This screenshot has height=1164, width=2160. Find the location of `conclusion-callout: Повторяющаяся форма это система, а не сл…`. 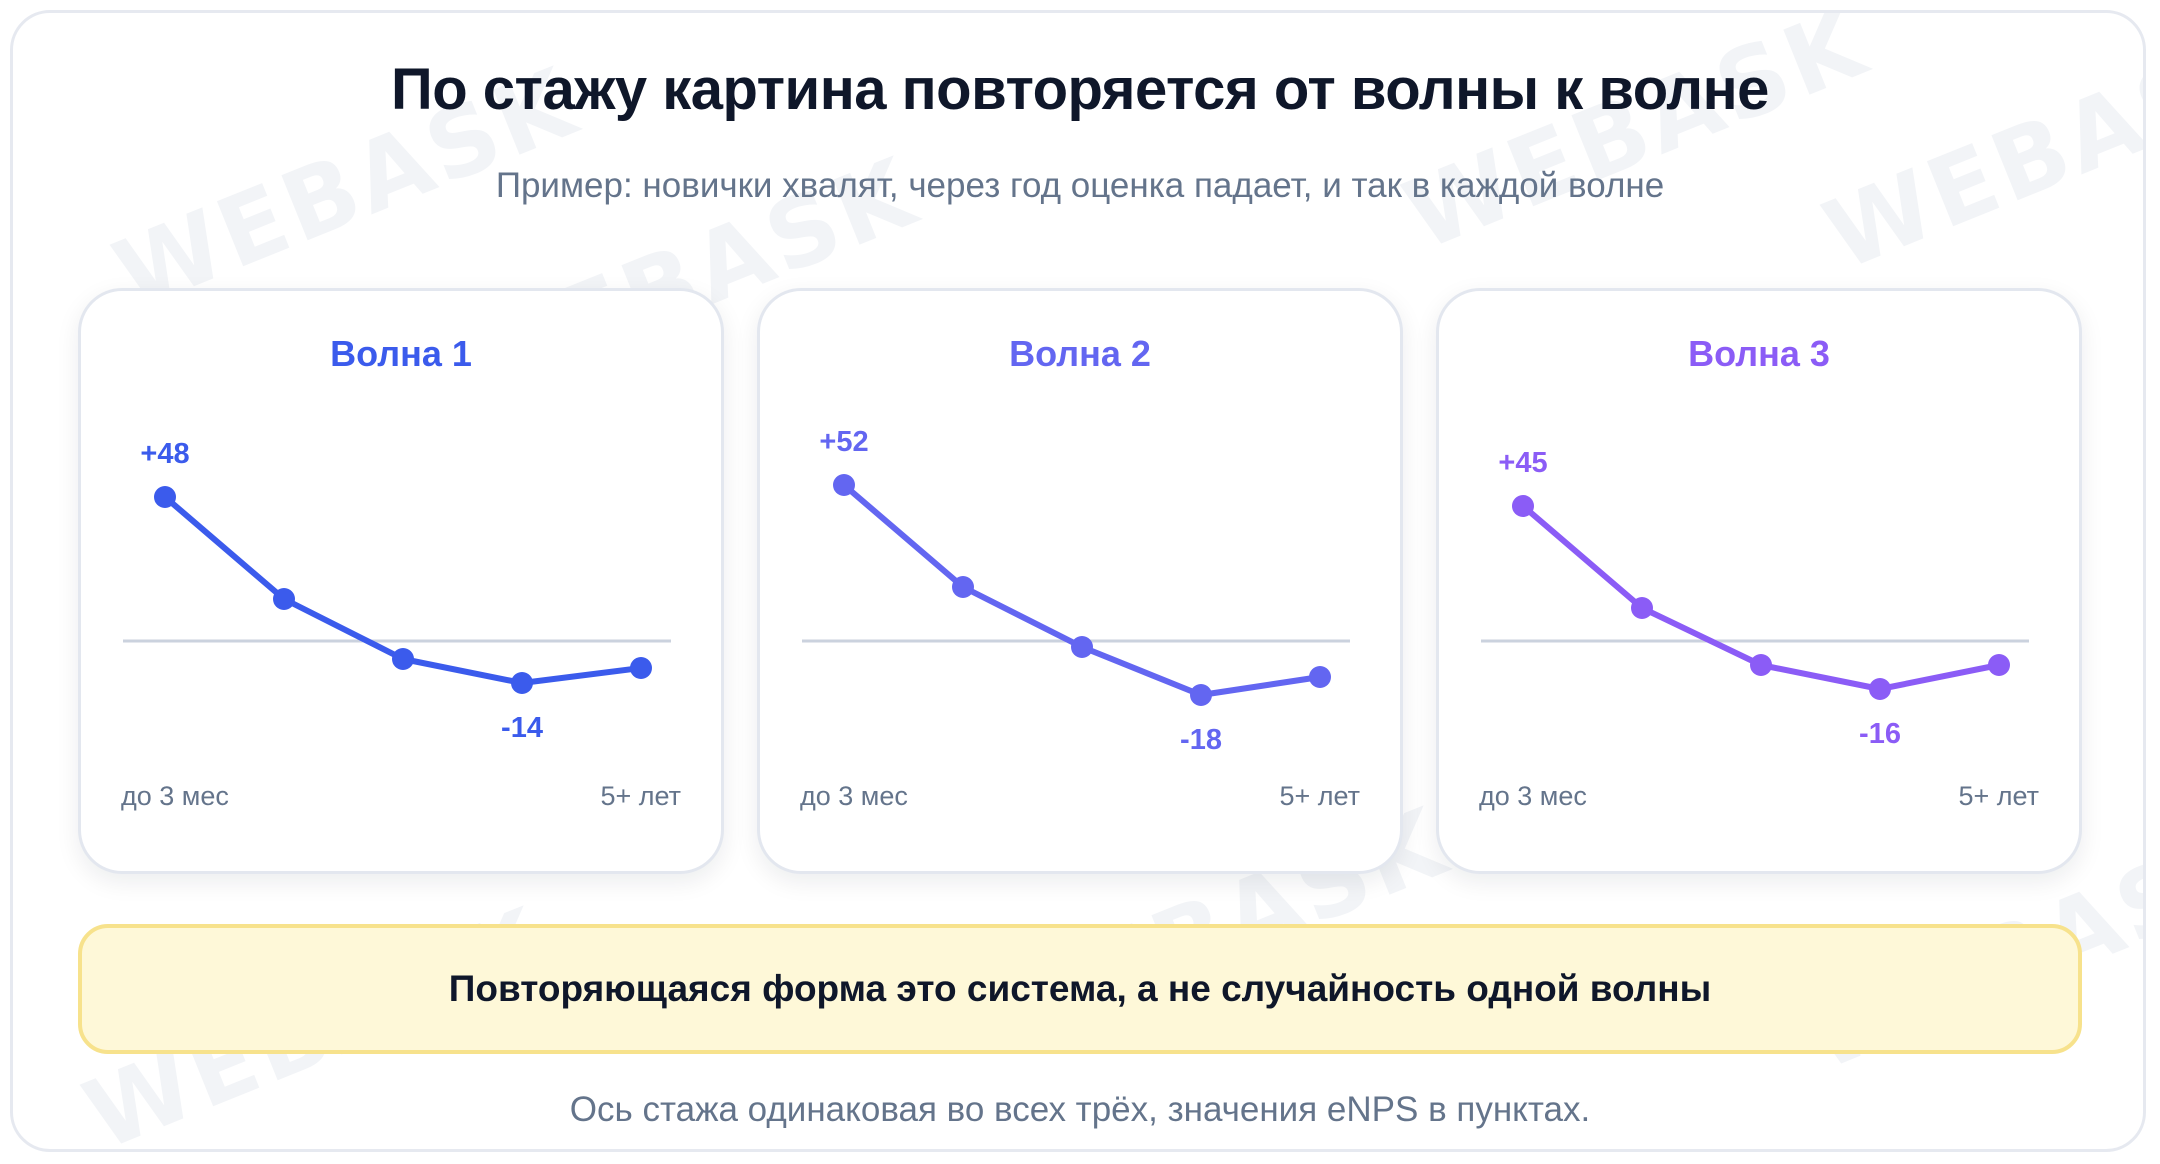

conclusion-callout: Повторяющаяся форма это система, а не сл… is located at coordinates (1080, 989).